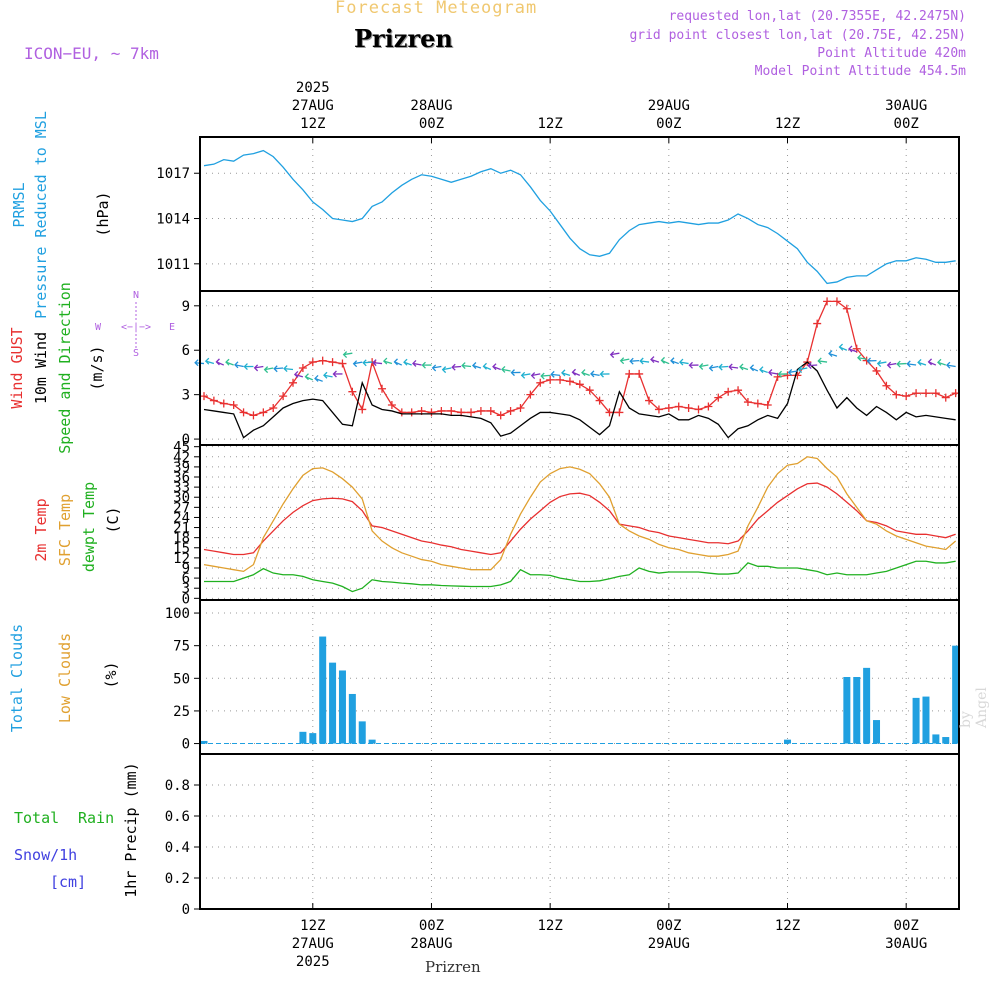 This screenshot has width=1000, height=1000. What do you see at coordinates (177, 614) in the screenshot?
I see `y-tick-label: 100` at bounding box center [177, 614].